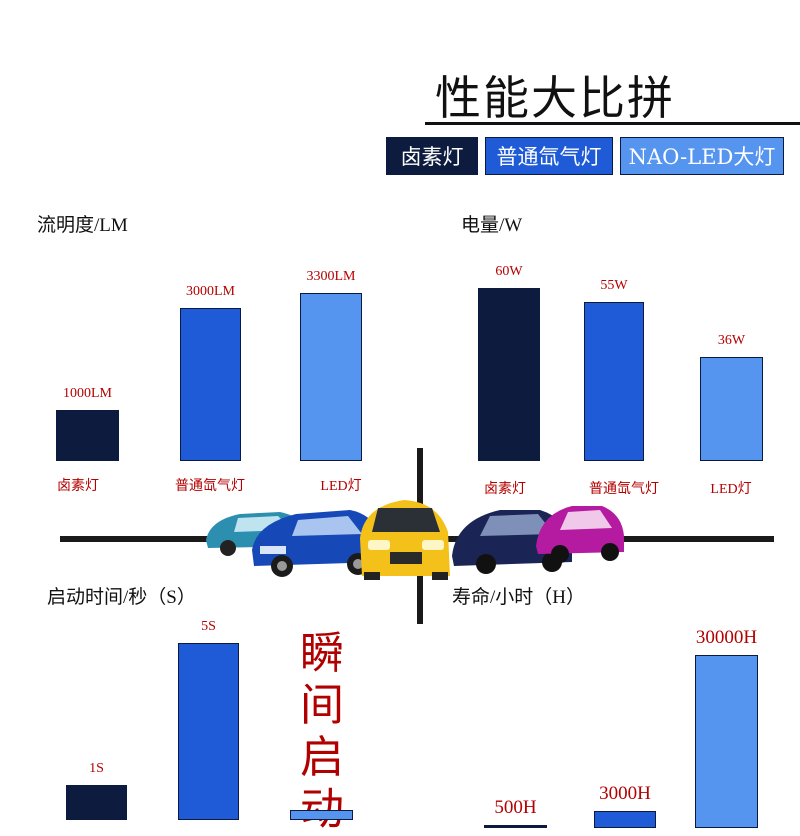  I want to click on cars-illustration, so click(415, 540).